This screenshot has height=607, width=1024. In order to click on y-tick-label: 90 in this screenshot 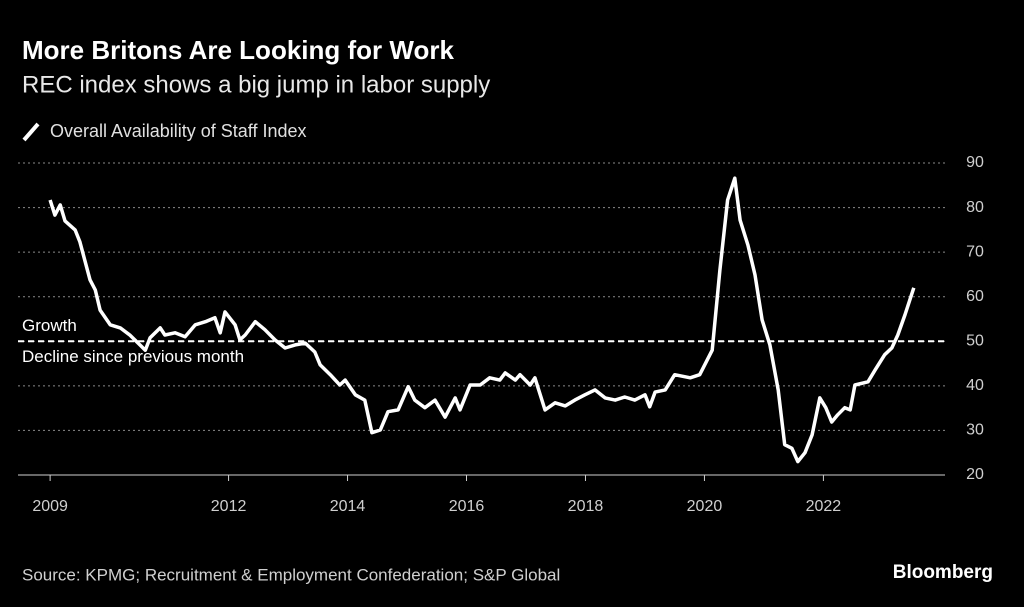, I will do `click(975, 162)`.